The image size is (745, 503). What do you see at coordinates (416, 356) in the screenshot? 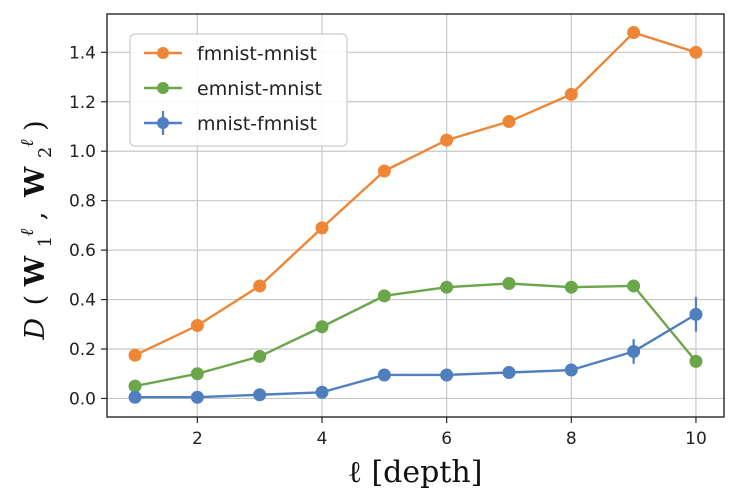
I see `series-line` at bounding box center [416, 356].